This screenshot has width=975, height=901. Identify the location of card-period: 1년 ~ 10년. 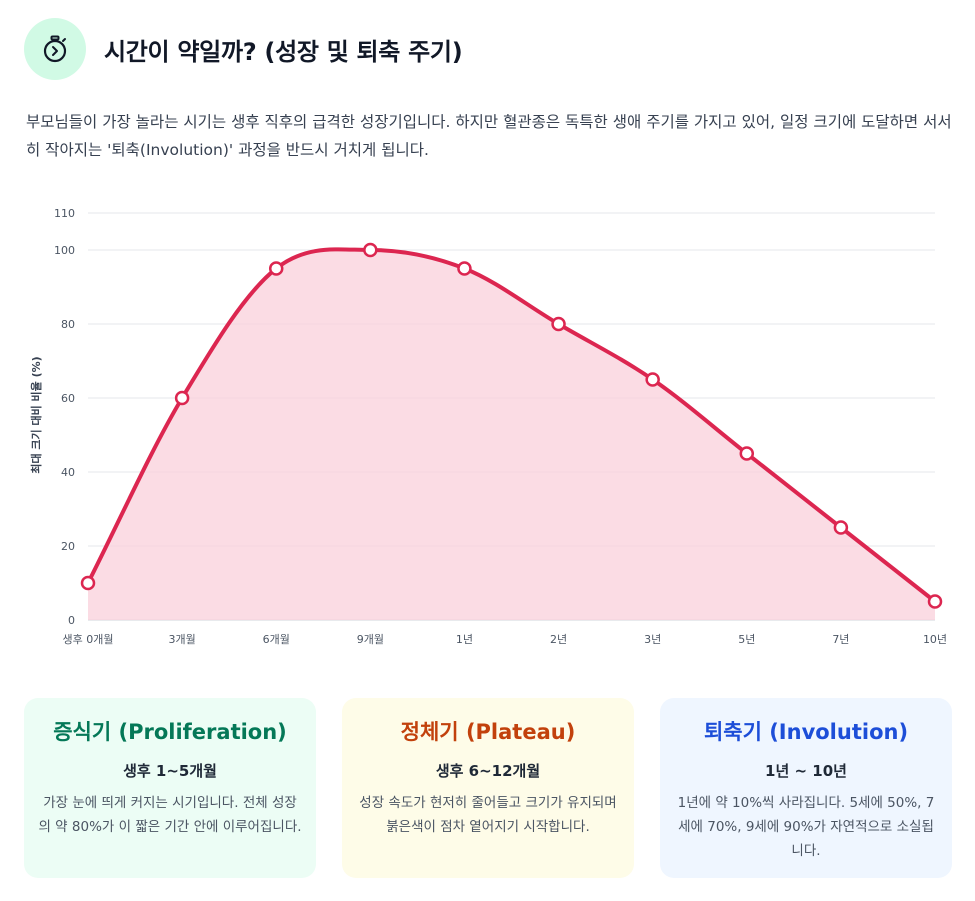
(806, 771).